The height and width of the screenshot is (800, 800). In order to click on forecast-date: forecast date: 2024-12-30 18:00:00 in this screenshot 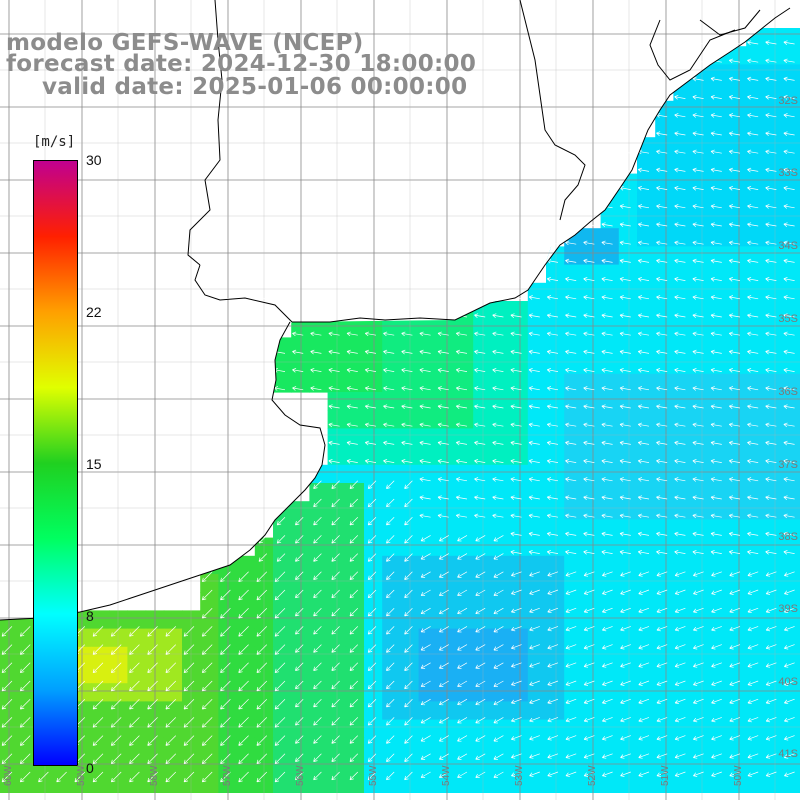, I will do `click(241, 64)`.